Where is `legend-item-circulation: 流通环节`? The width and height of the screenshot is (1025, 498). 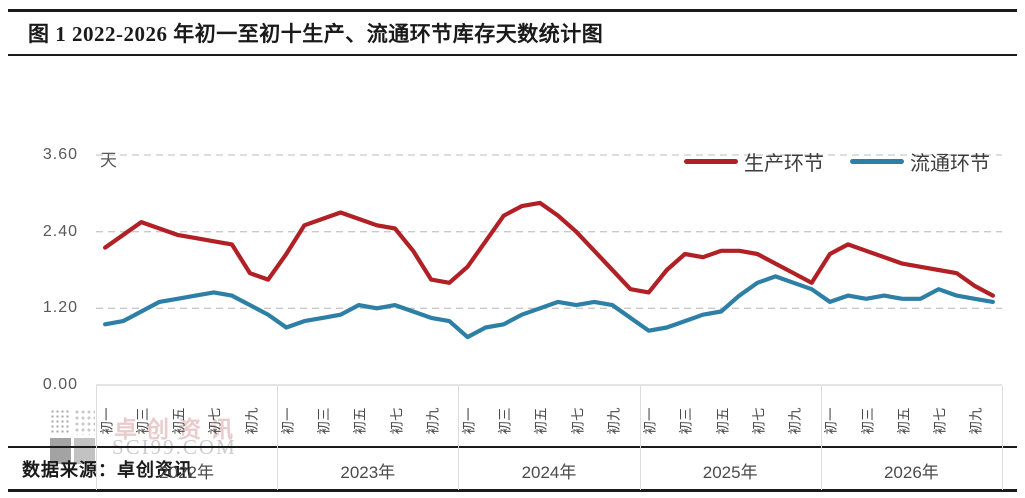 legend-item-circulation: 流通环节 is located at coordinates (920, 161).